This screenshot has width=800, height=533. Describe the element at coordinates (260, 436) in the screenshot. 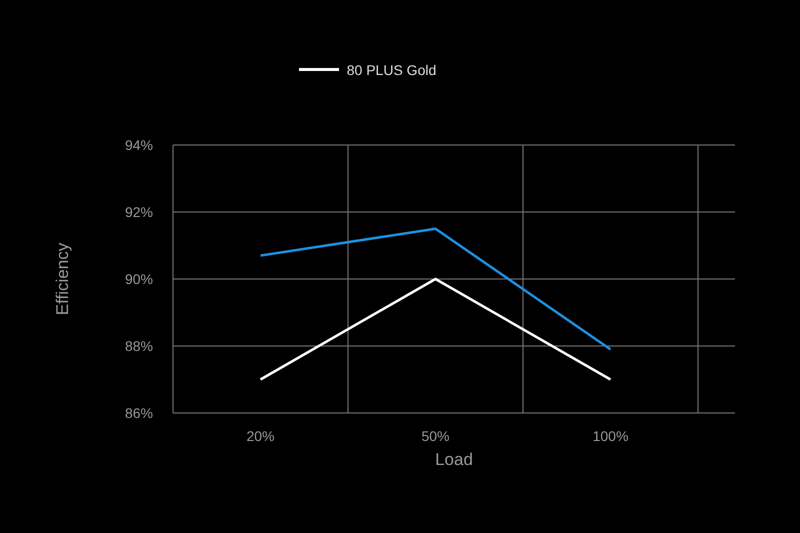

I see `x-tick-label: 20%` at that location.